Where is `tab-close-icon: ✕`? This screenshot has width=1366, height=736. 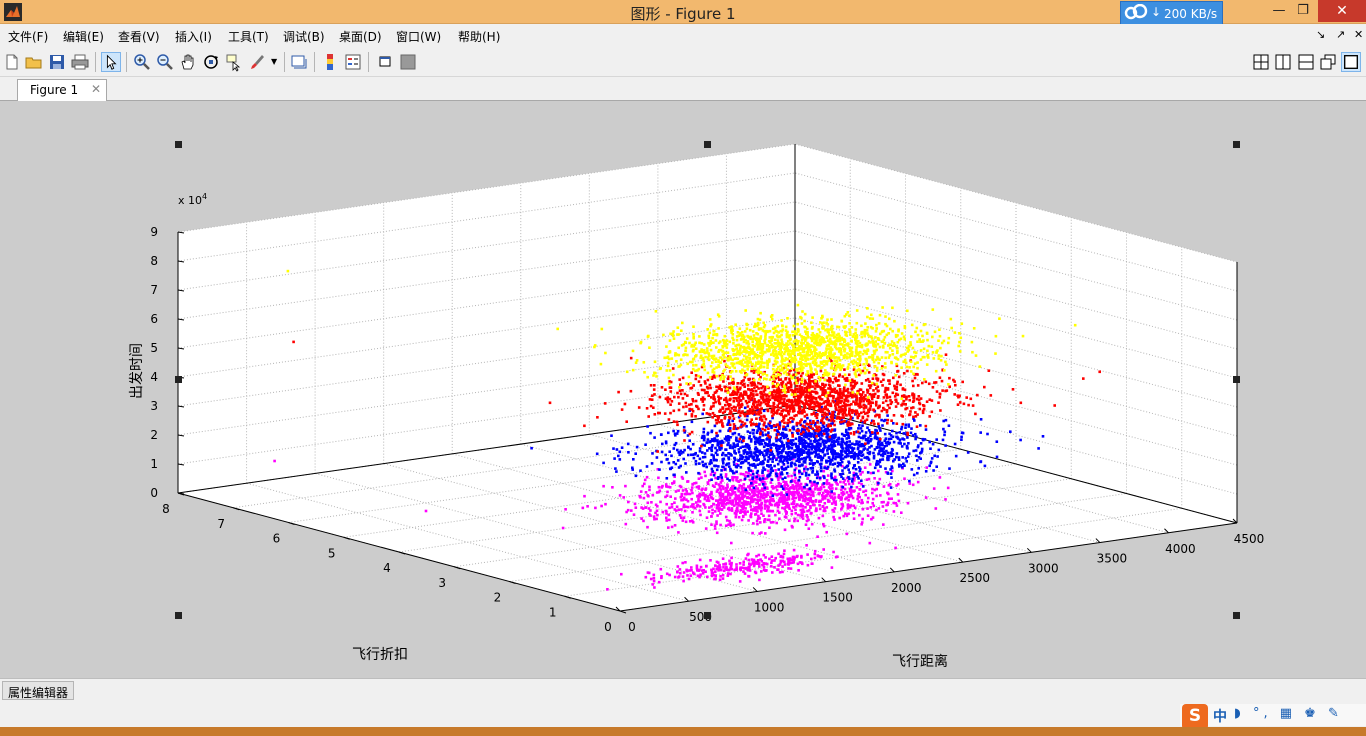 tab-close-icon: ✕ is located at coordinates (96, 89).